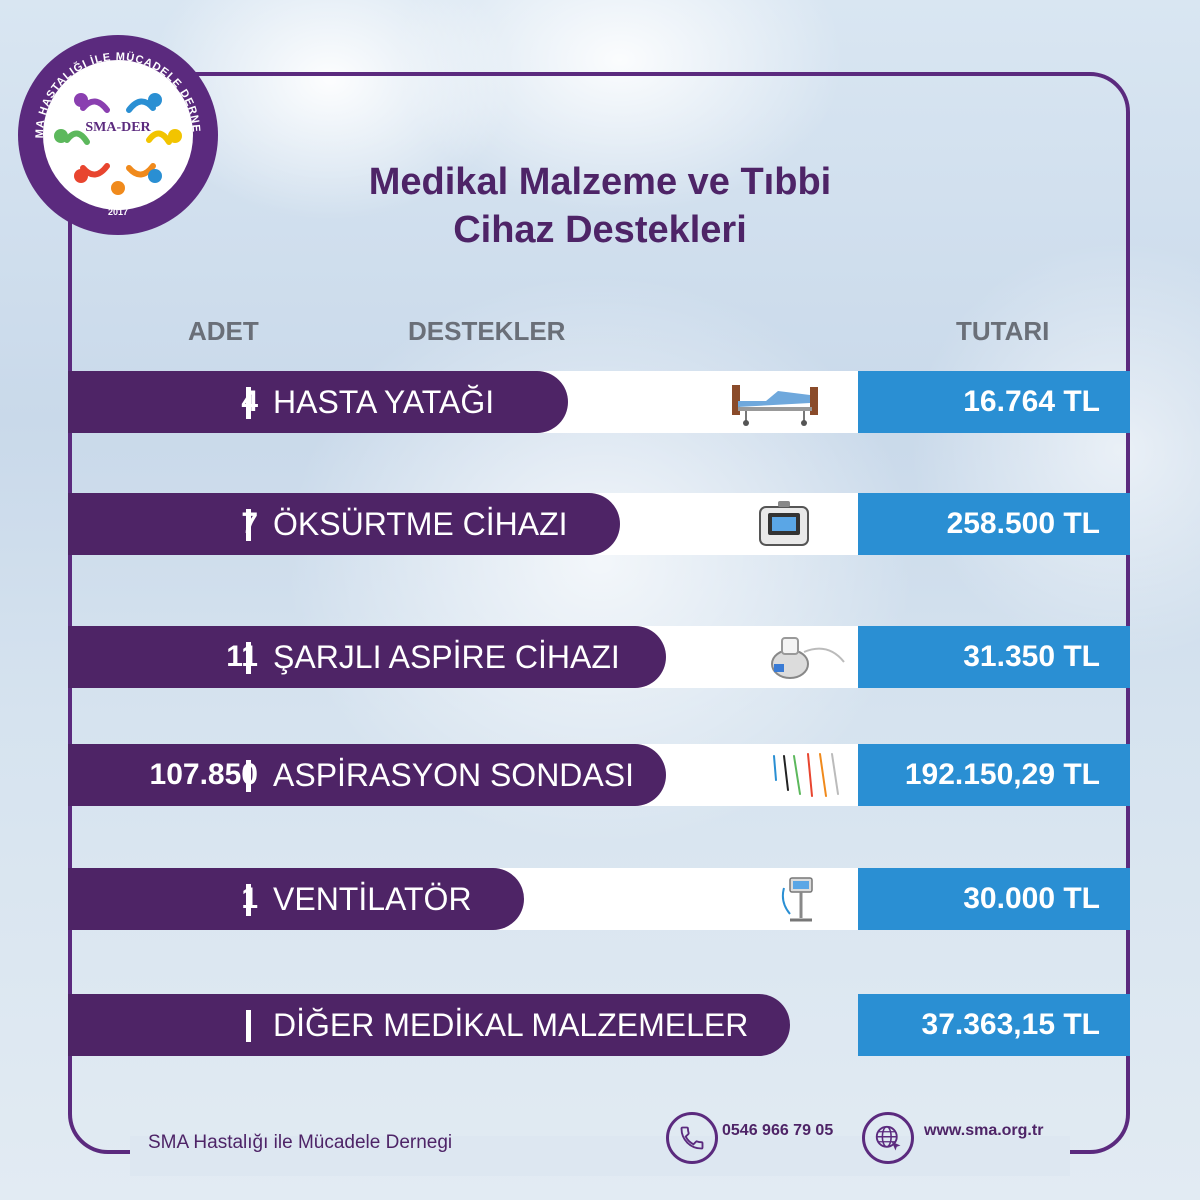  What do you see at coordinates (453, 775) in the screenshot?
I see `item-label: ASPİRASYON SONDASI` at bounding box center [453, 775].